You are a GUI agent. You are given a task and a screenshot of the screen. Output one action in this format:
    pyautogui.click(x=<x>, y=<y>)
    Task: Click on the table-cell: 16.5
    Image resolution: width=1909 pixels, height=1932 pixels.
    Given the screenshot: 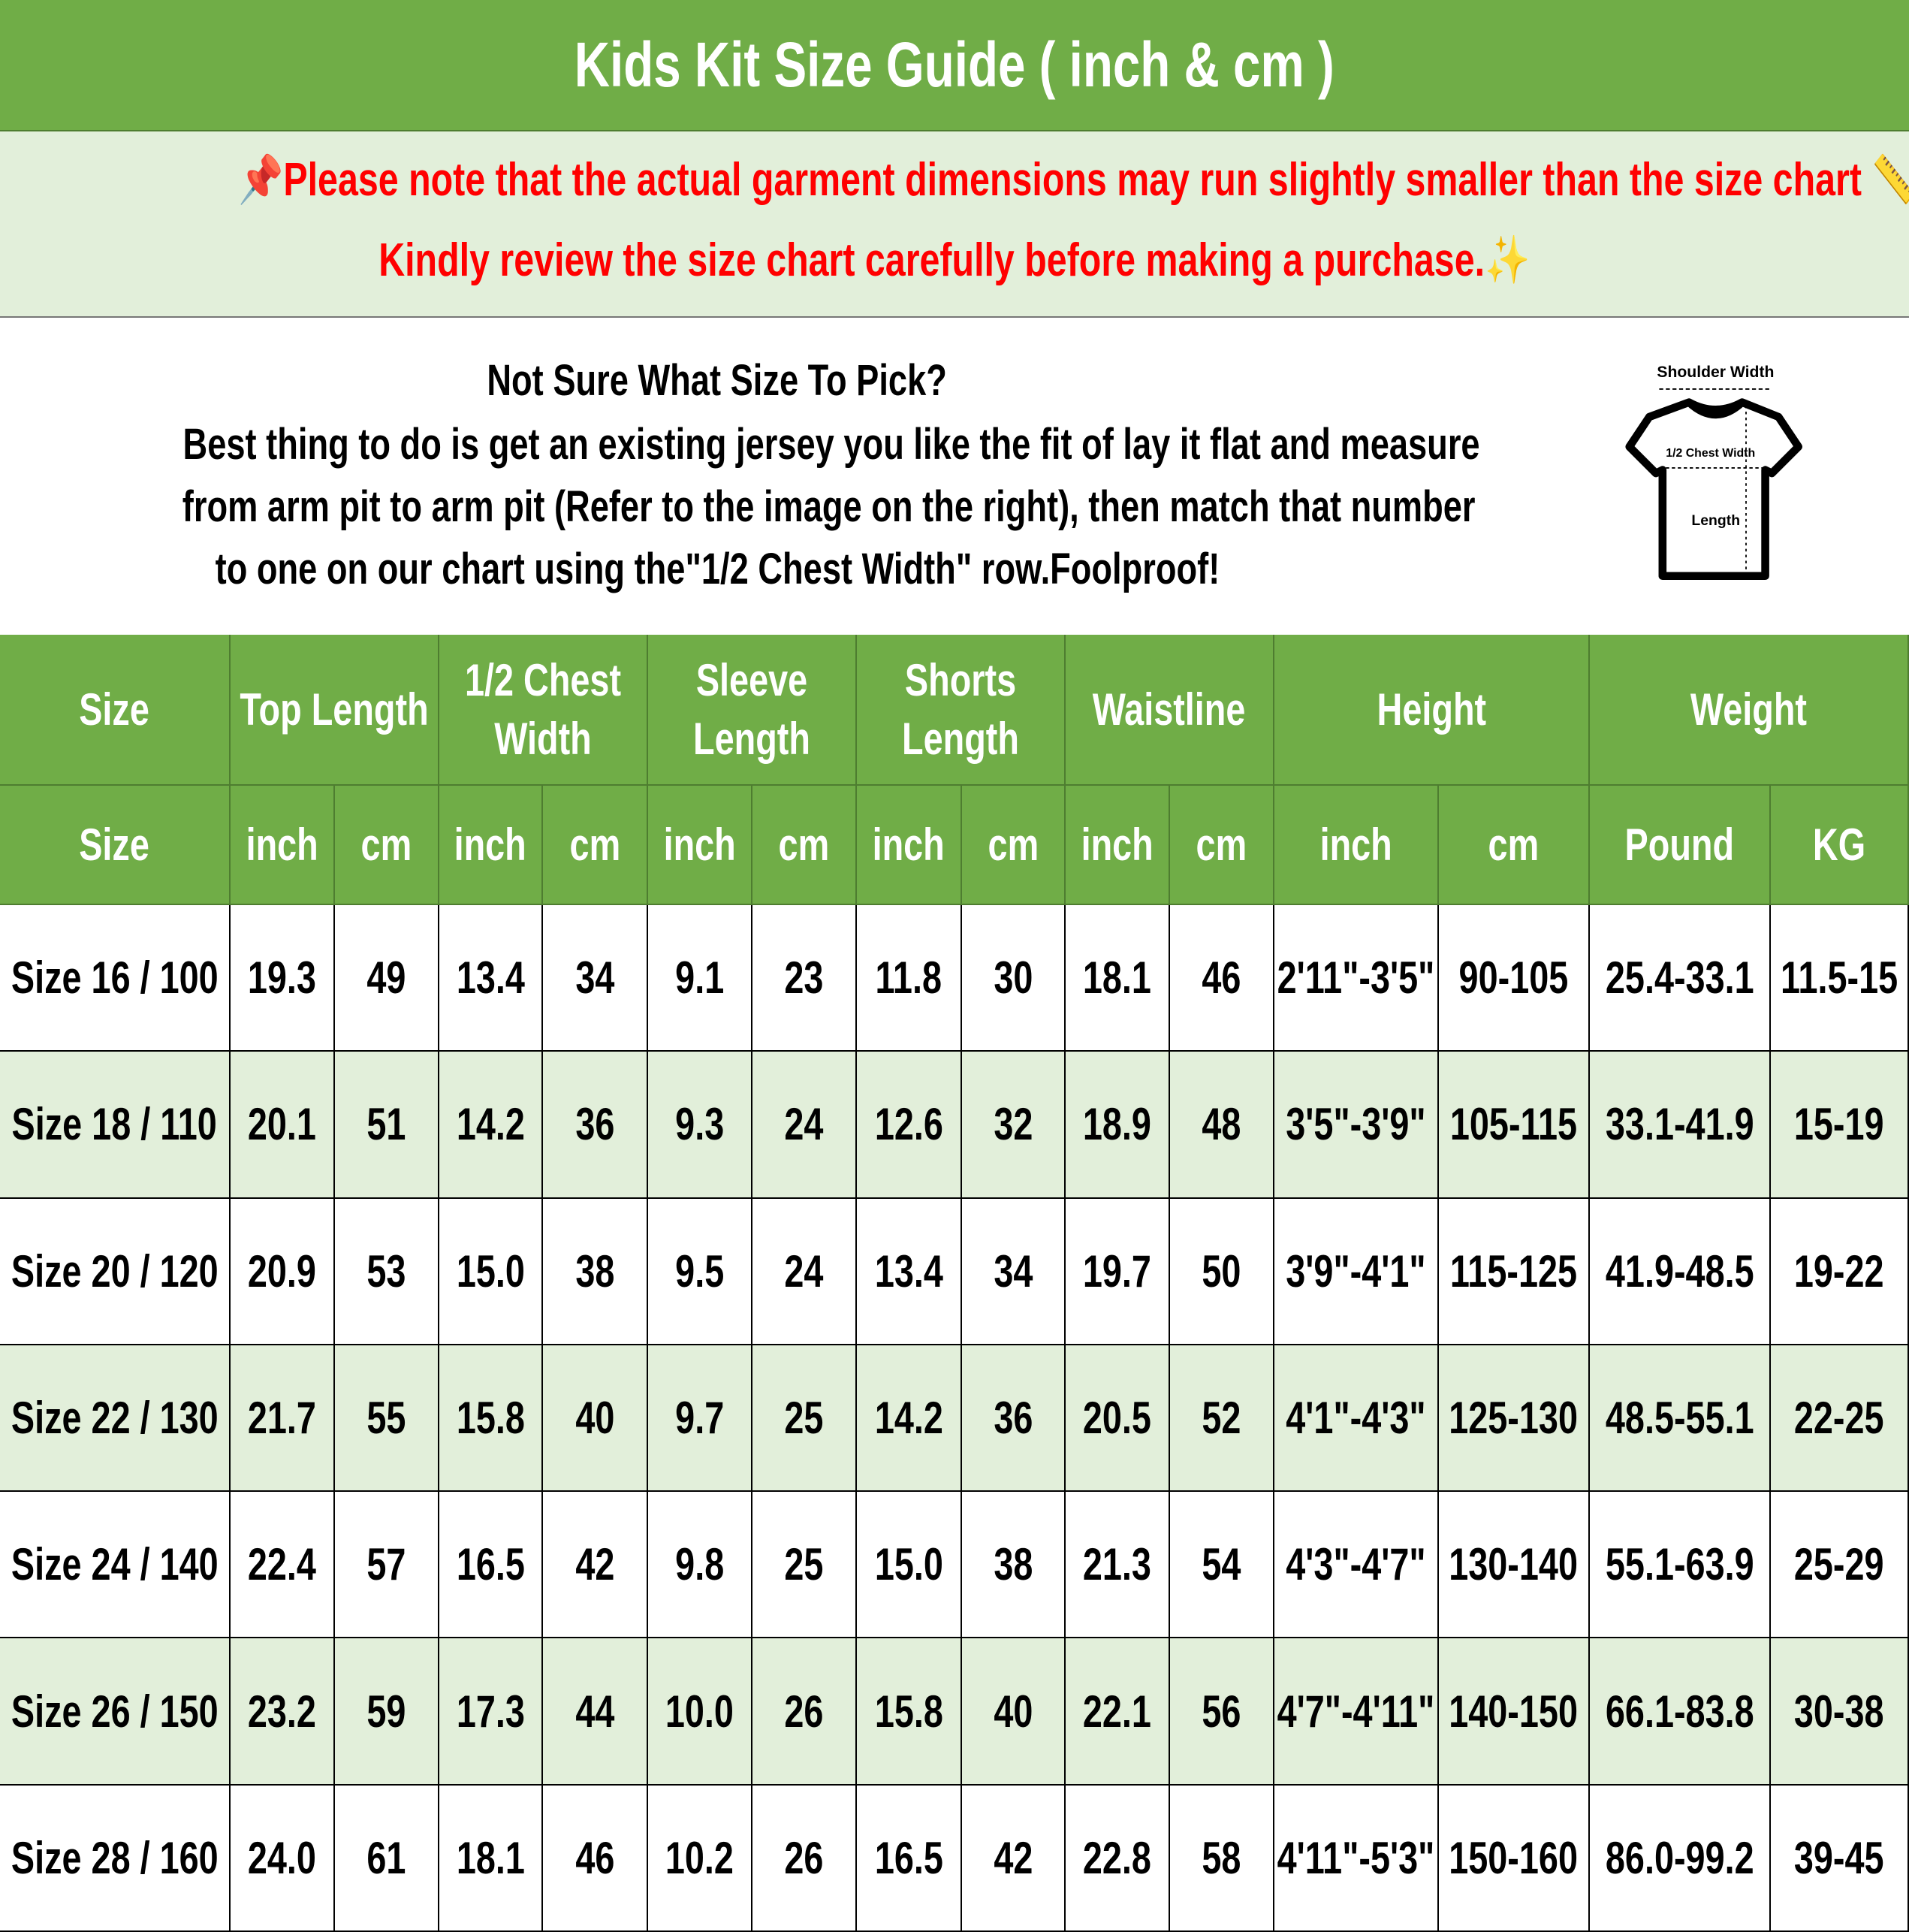 What is the action you would take?
    pyautogui.click(x=491, y=1566)
    